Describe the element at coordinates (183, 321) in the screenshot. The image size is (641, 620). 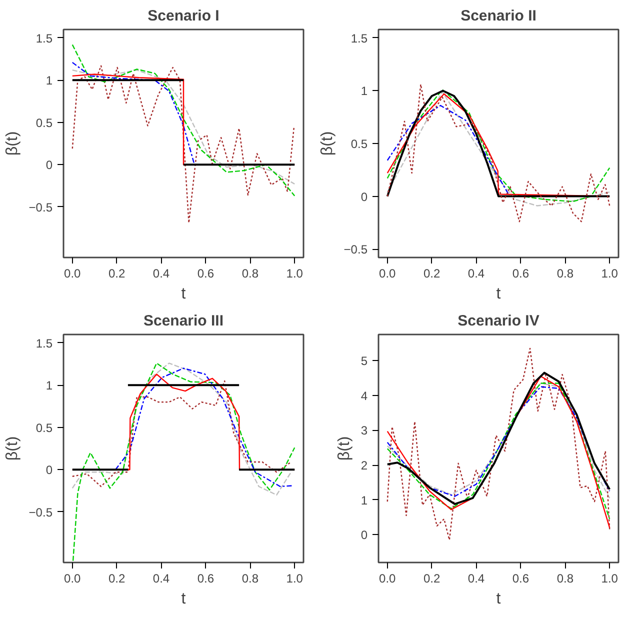
I see `chart-title: Scenario III` at that location.